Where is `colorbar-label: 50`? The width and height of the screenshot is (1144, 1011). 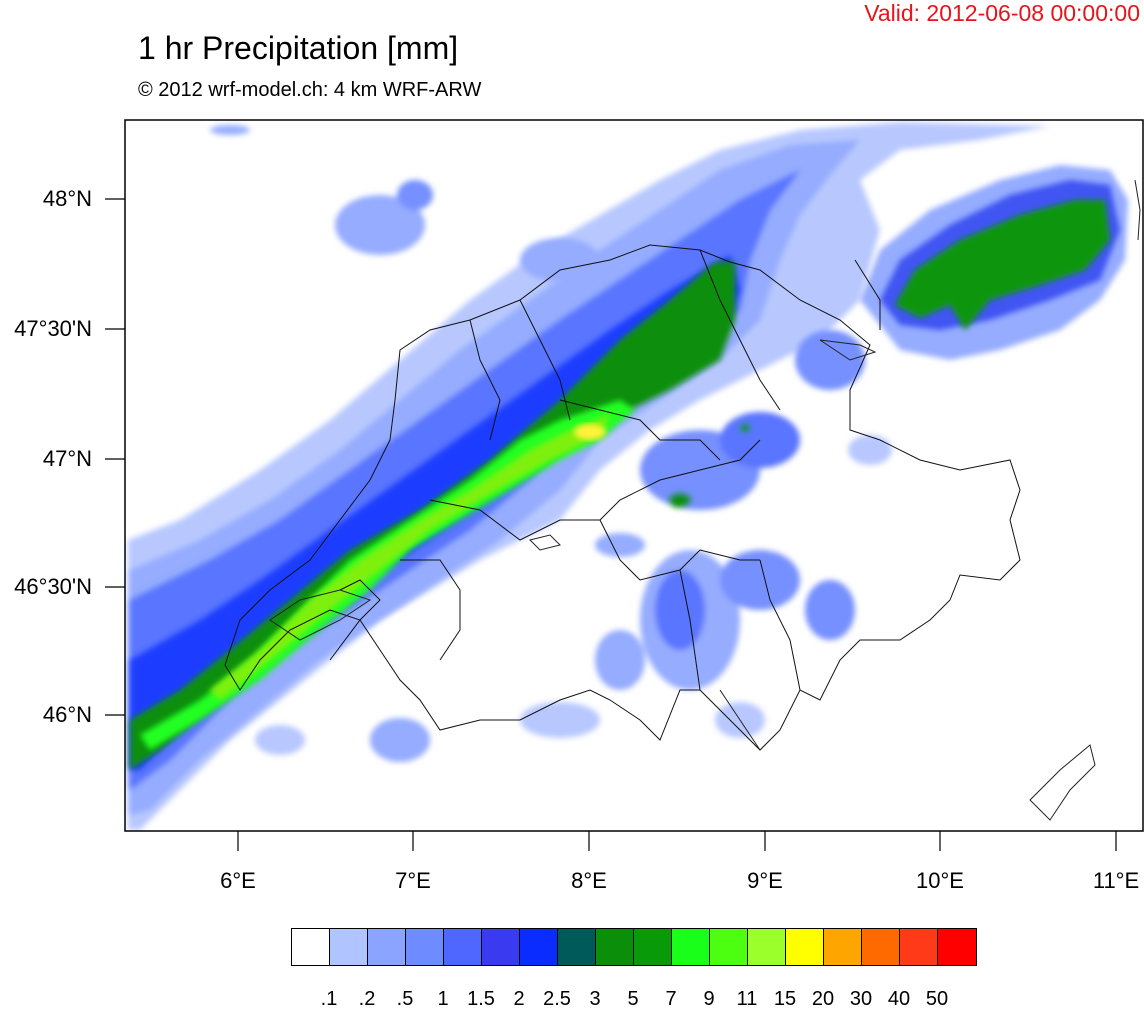
colorbar-label: 50 is located at coordinates (937, 999).